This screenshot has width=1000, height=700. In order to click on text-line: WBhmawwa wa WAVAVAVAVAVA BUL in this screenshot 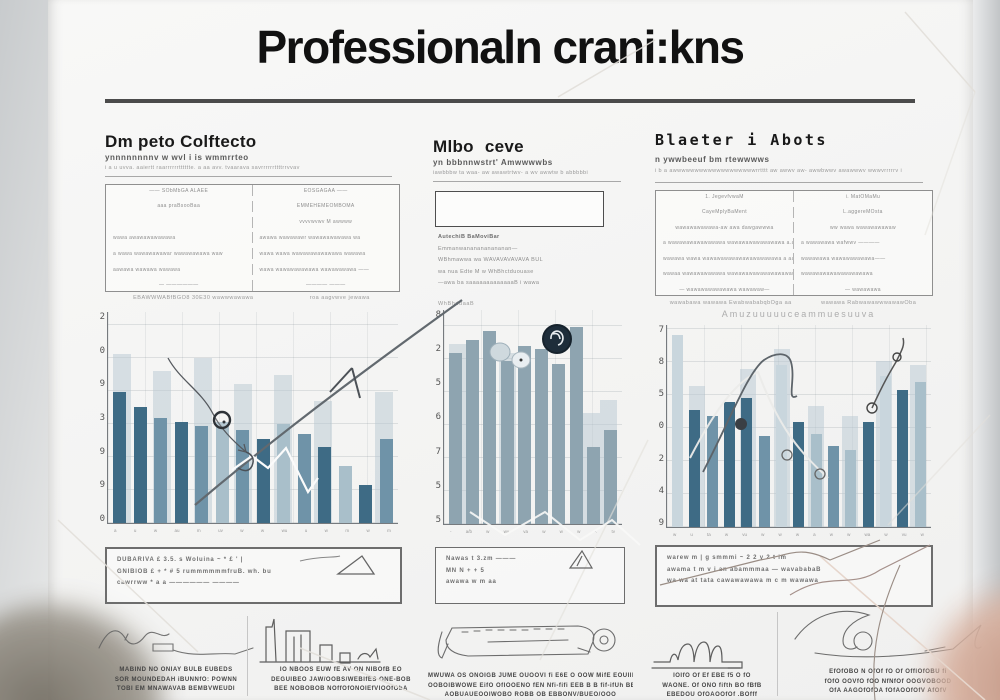, I will do `click(491, 260)`.